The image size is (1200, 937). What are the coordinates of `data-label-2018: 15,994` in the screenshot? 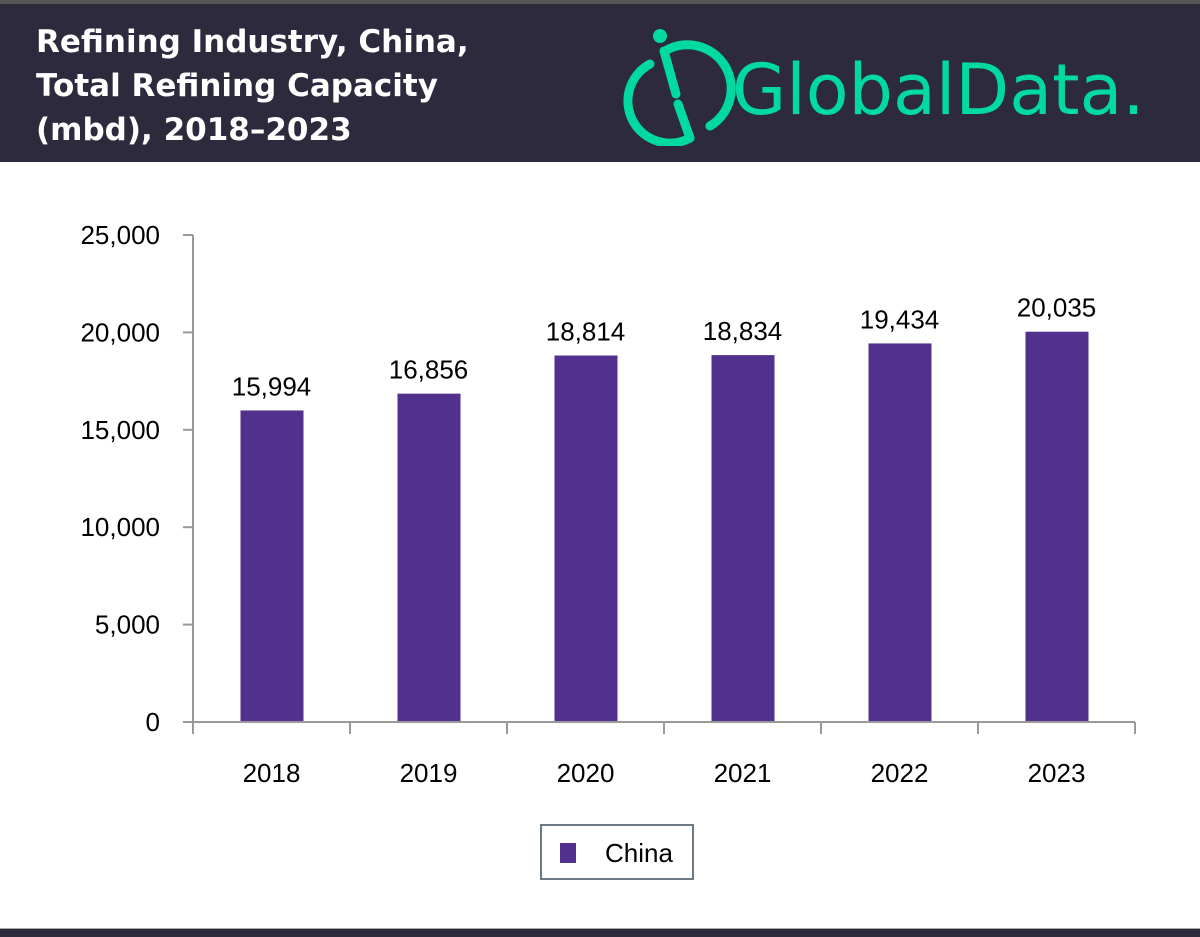 It's located at (272, 386).